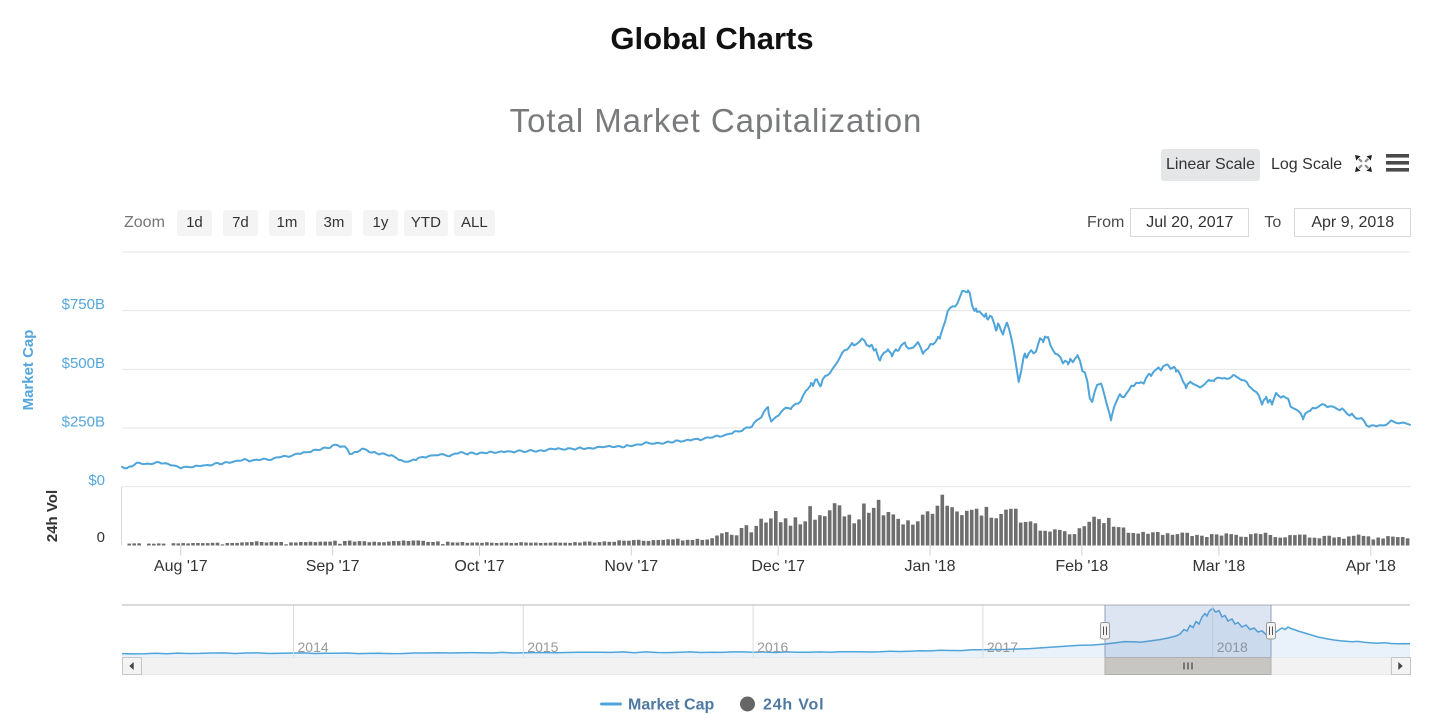  Describe the element at coordinates (83, 422) in the screenshot. I see `svg-text: $250B` at that location.